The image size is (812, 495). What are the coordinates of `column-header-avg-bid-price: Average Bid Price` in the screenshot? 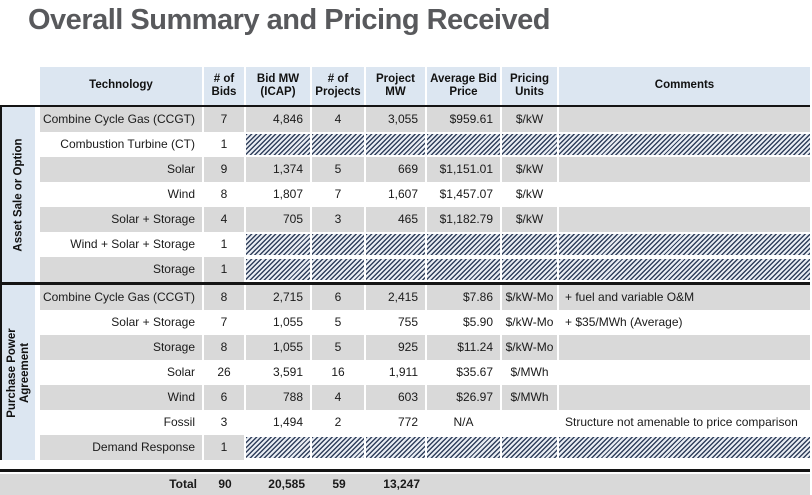 It's located at (464, 86).